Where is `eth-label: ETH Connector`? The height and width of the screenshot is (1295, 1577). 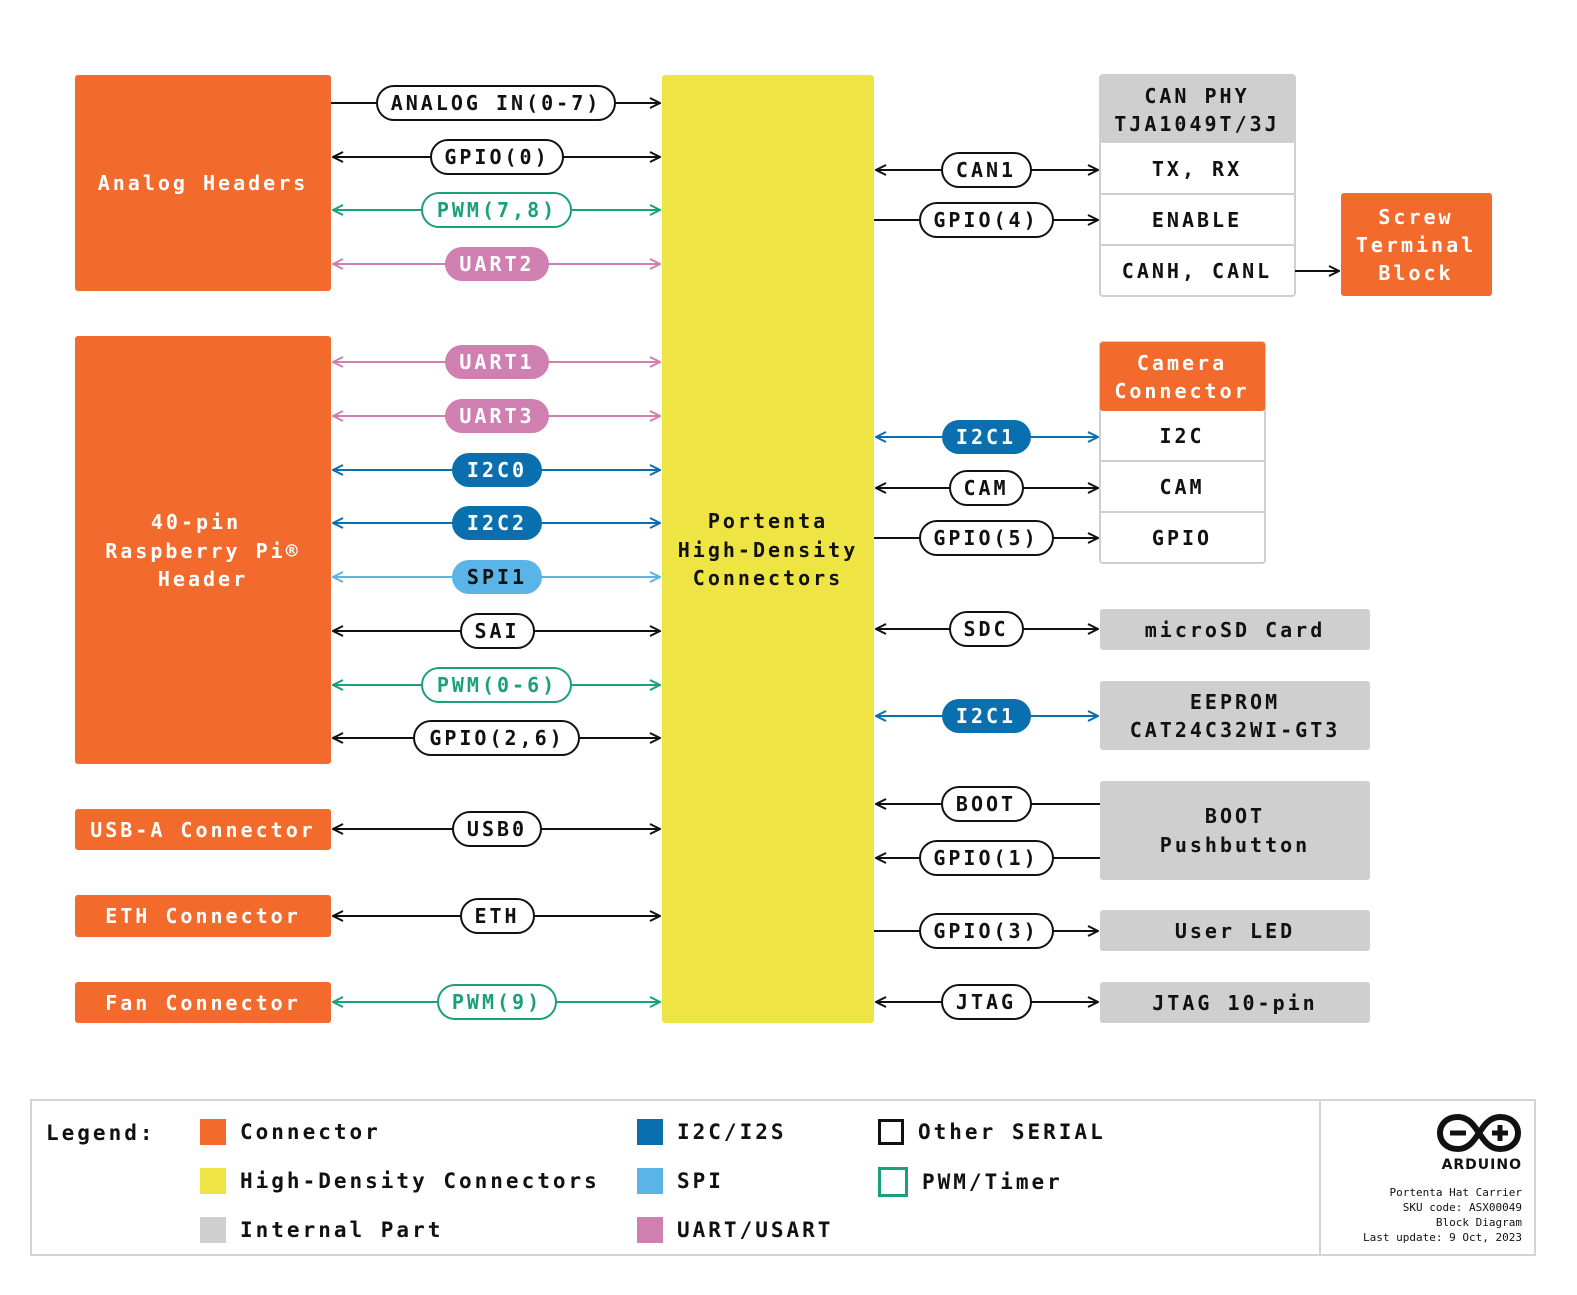 eth-label: ETH Connector is located at coordinates (203, 916).